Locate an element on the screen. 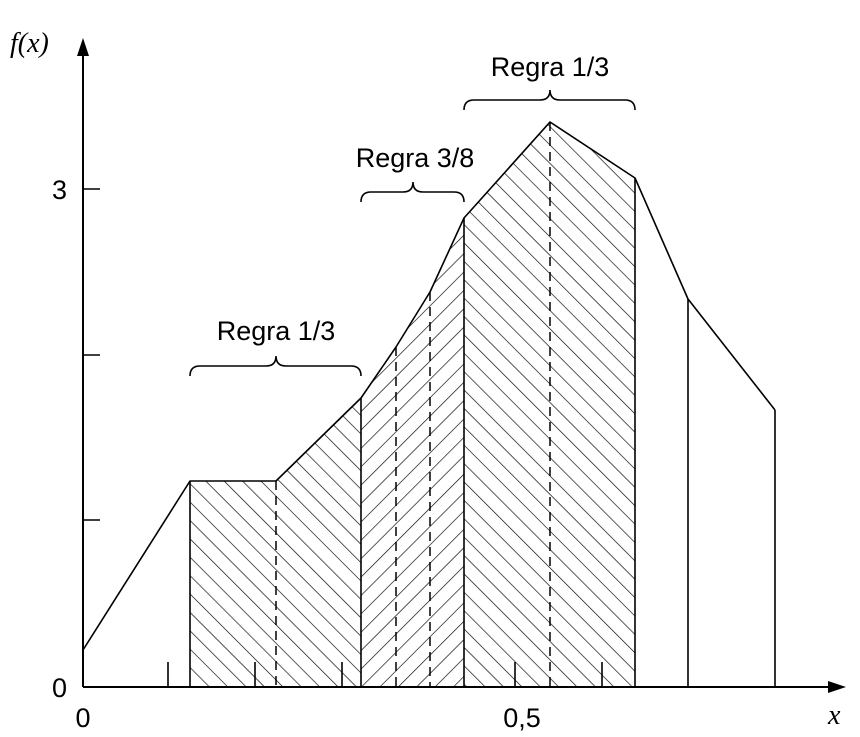 Image resolution: width=860 pixels, height=737 pixels. x-axis-label: x is located at coordinates (834, 715).